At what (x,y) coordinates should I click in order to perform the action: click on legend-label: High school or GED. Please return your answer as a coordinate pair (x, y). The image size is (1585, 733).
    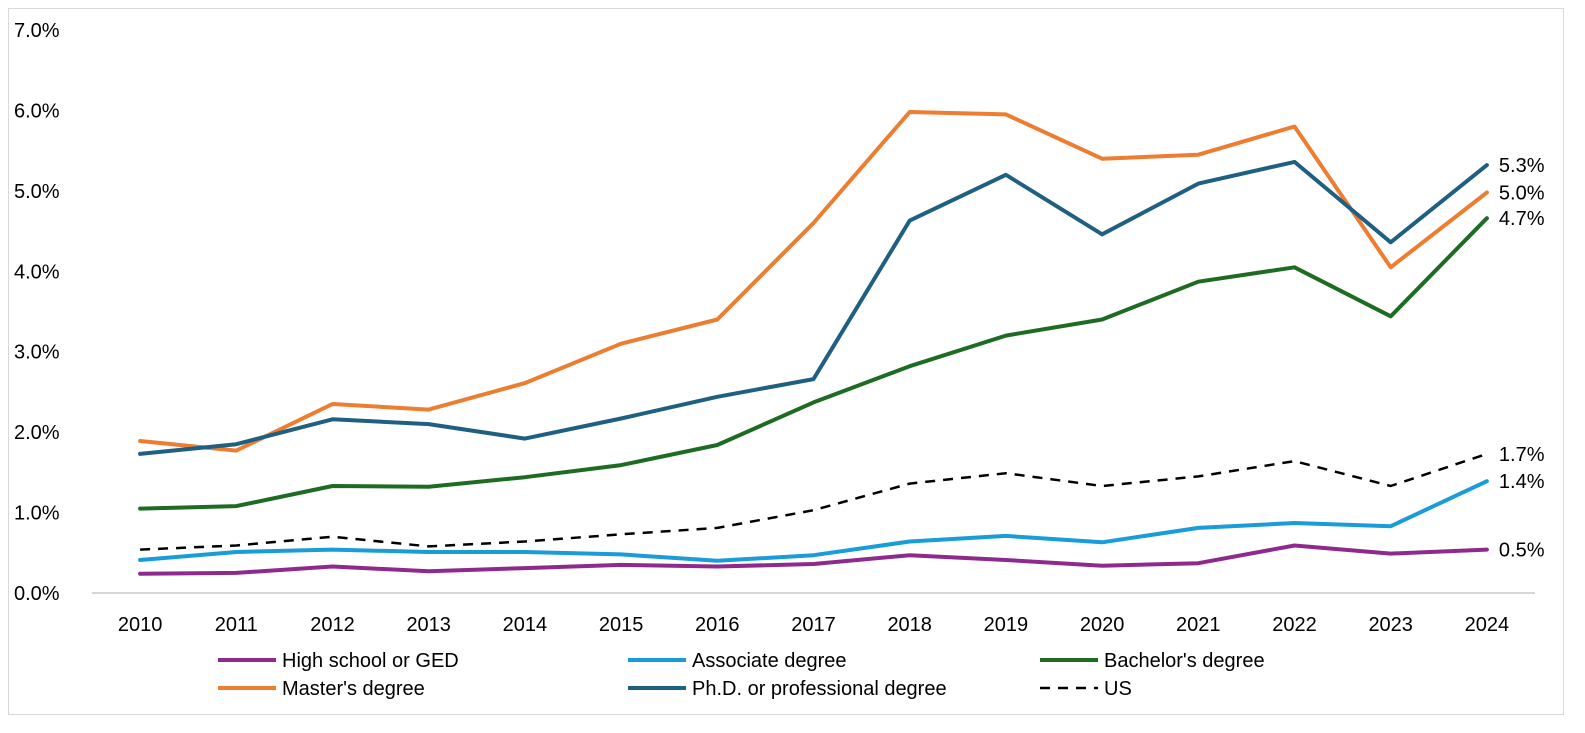
    Looking at the image, I should click on (370, 661).